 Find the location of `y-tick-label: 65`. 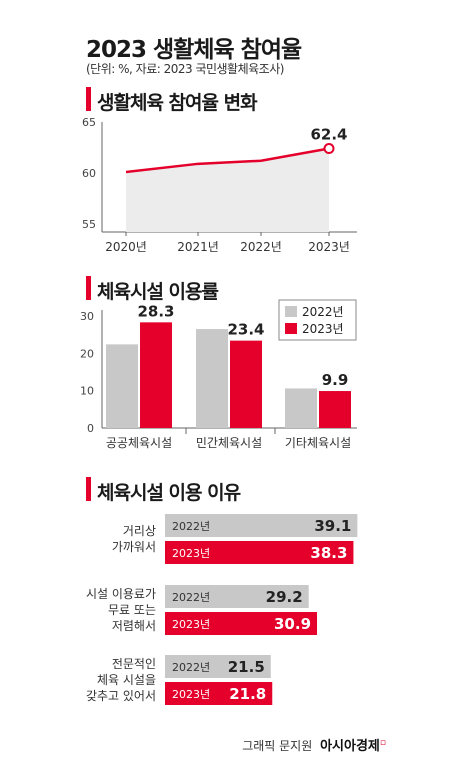

y-tick-label: 65 is located at coordinates (89, 122).